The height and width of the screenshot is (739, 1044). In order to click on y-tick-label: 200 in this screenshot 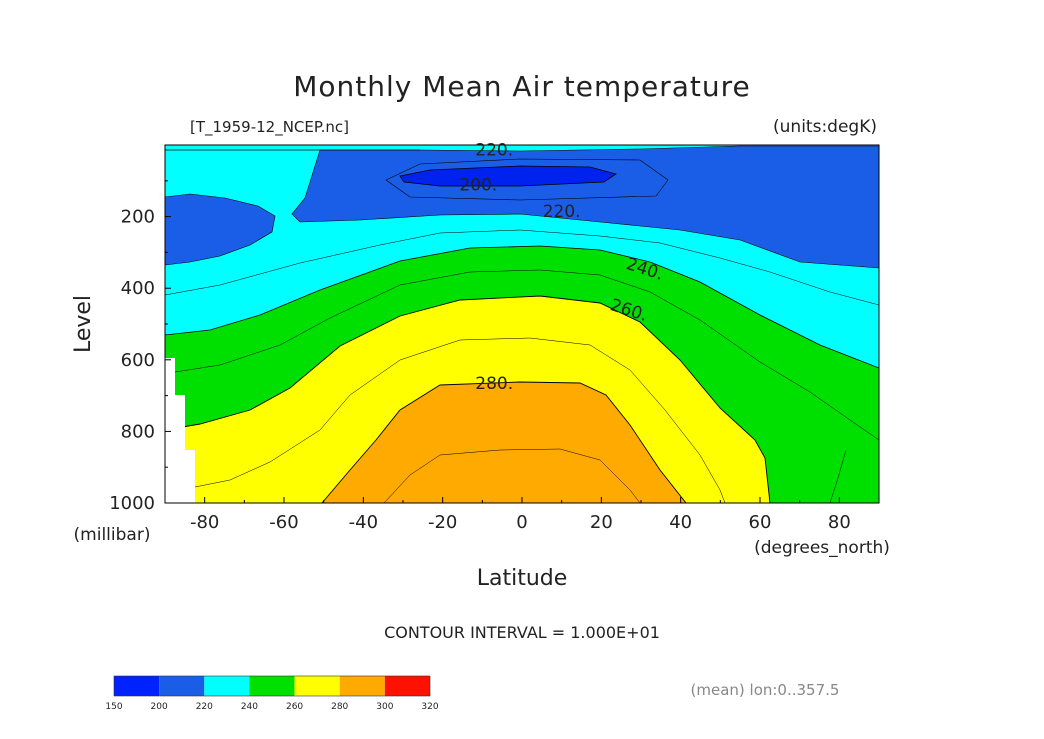, I will do `click(138, 217)`.